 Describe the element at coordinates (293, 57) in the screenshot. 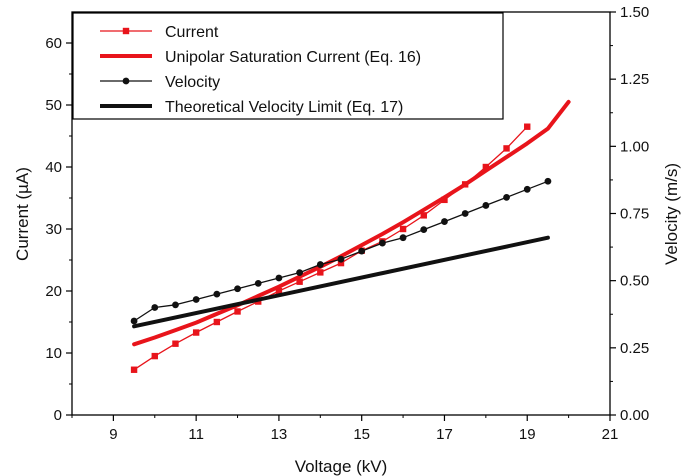

I see `legend-label-1: Unipolar Saturation Current (Eq. 16)` at that location.